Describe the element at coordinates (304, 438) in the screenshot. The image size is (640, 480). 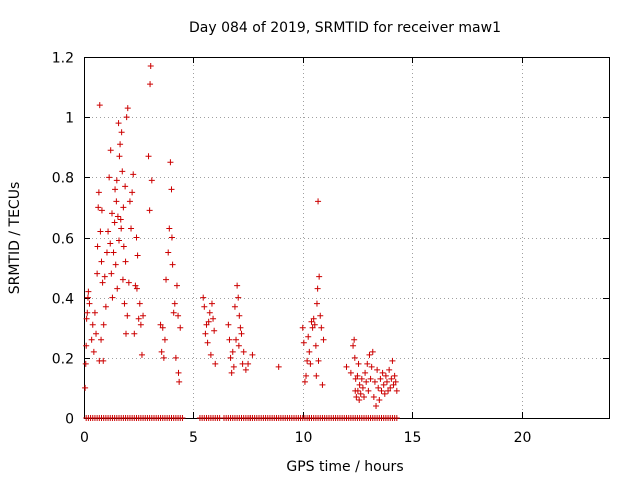
I see `x-tick-label: 10` at that location.